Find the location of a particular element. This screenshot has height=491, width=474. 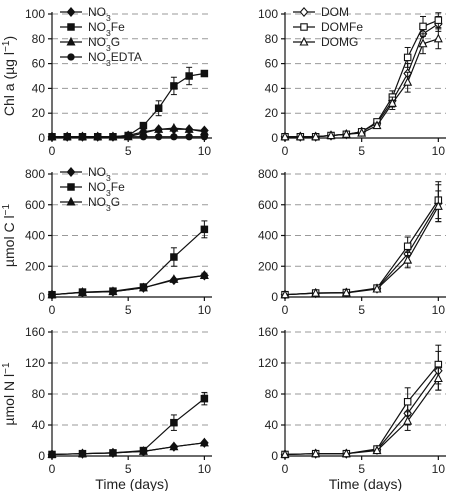

y-axis-label: µmol C l−1 is located at coordinates (9, 236).